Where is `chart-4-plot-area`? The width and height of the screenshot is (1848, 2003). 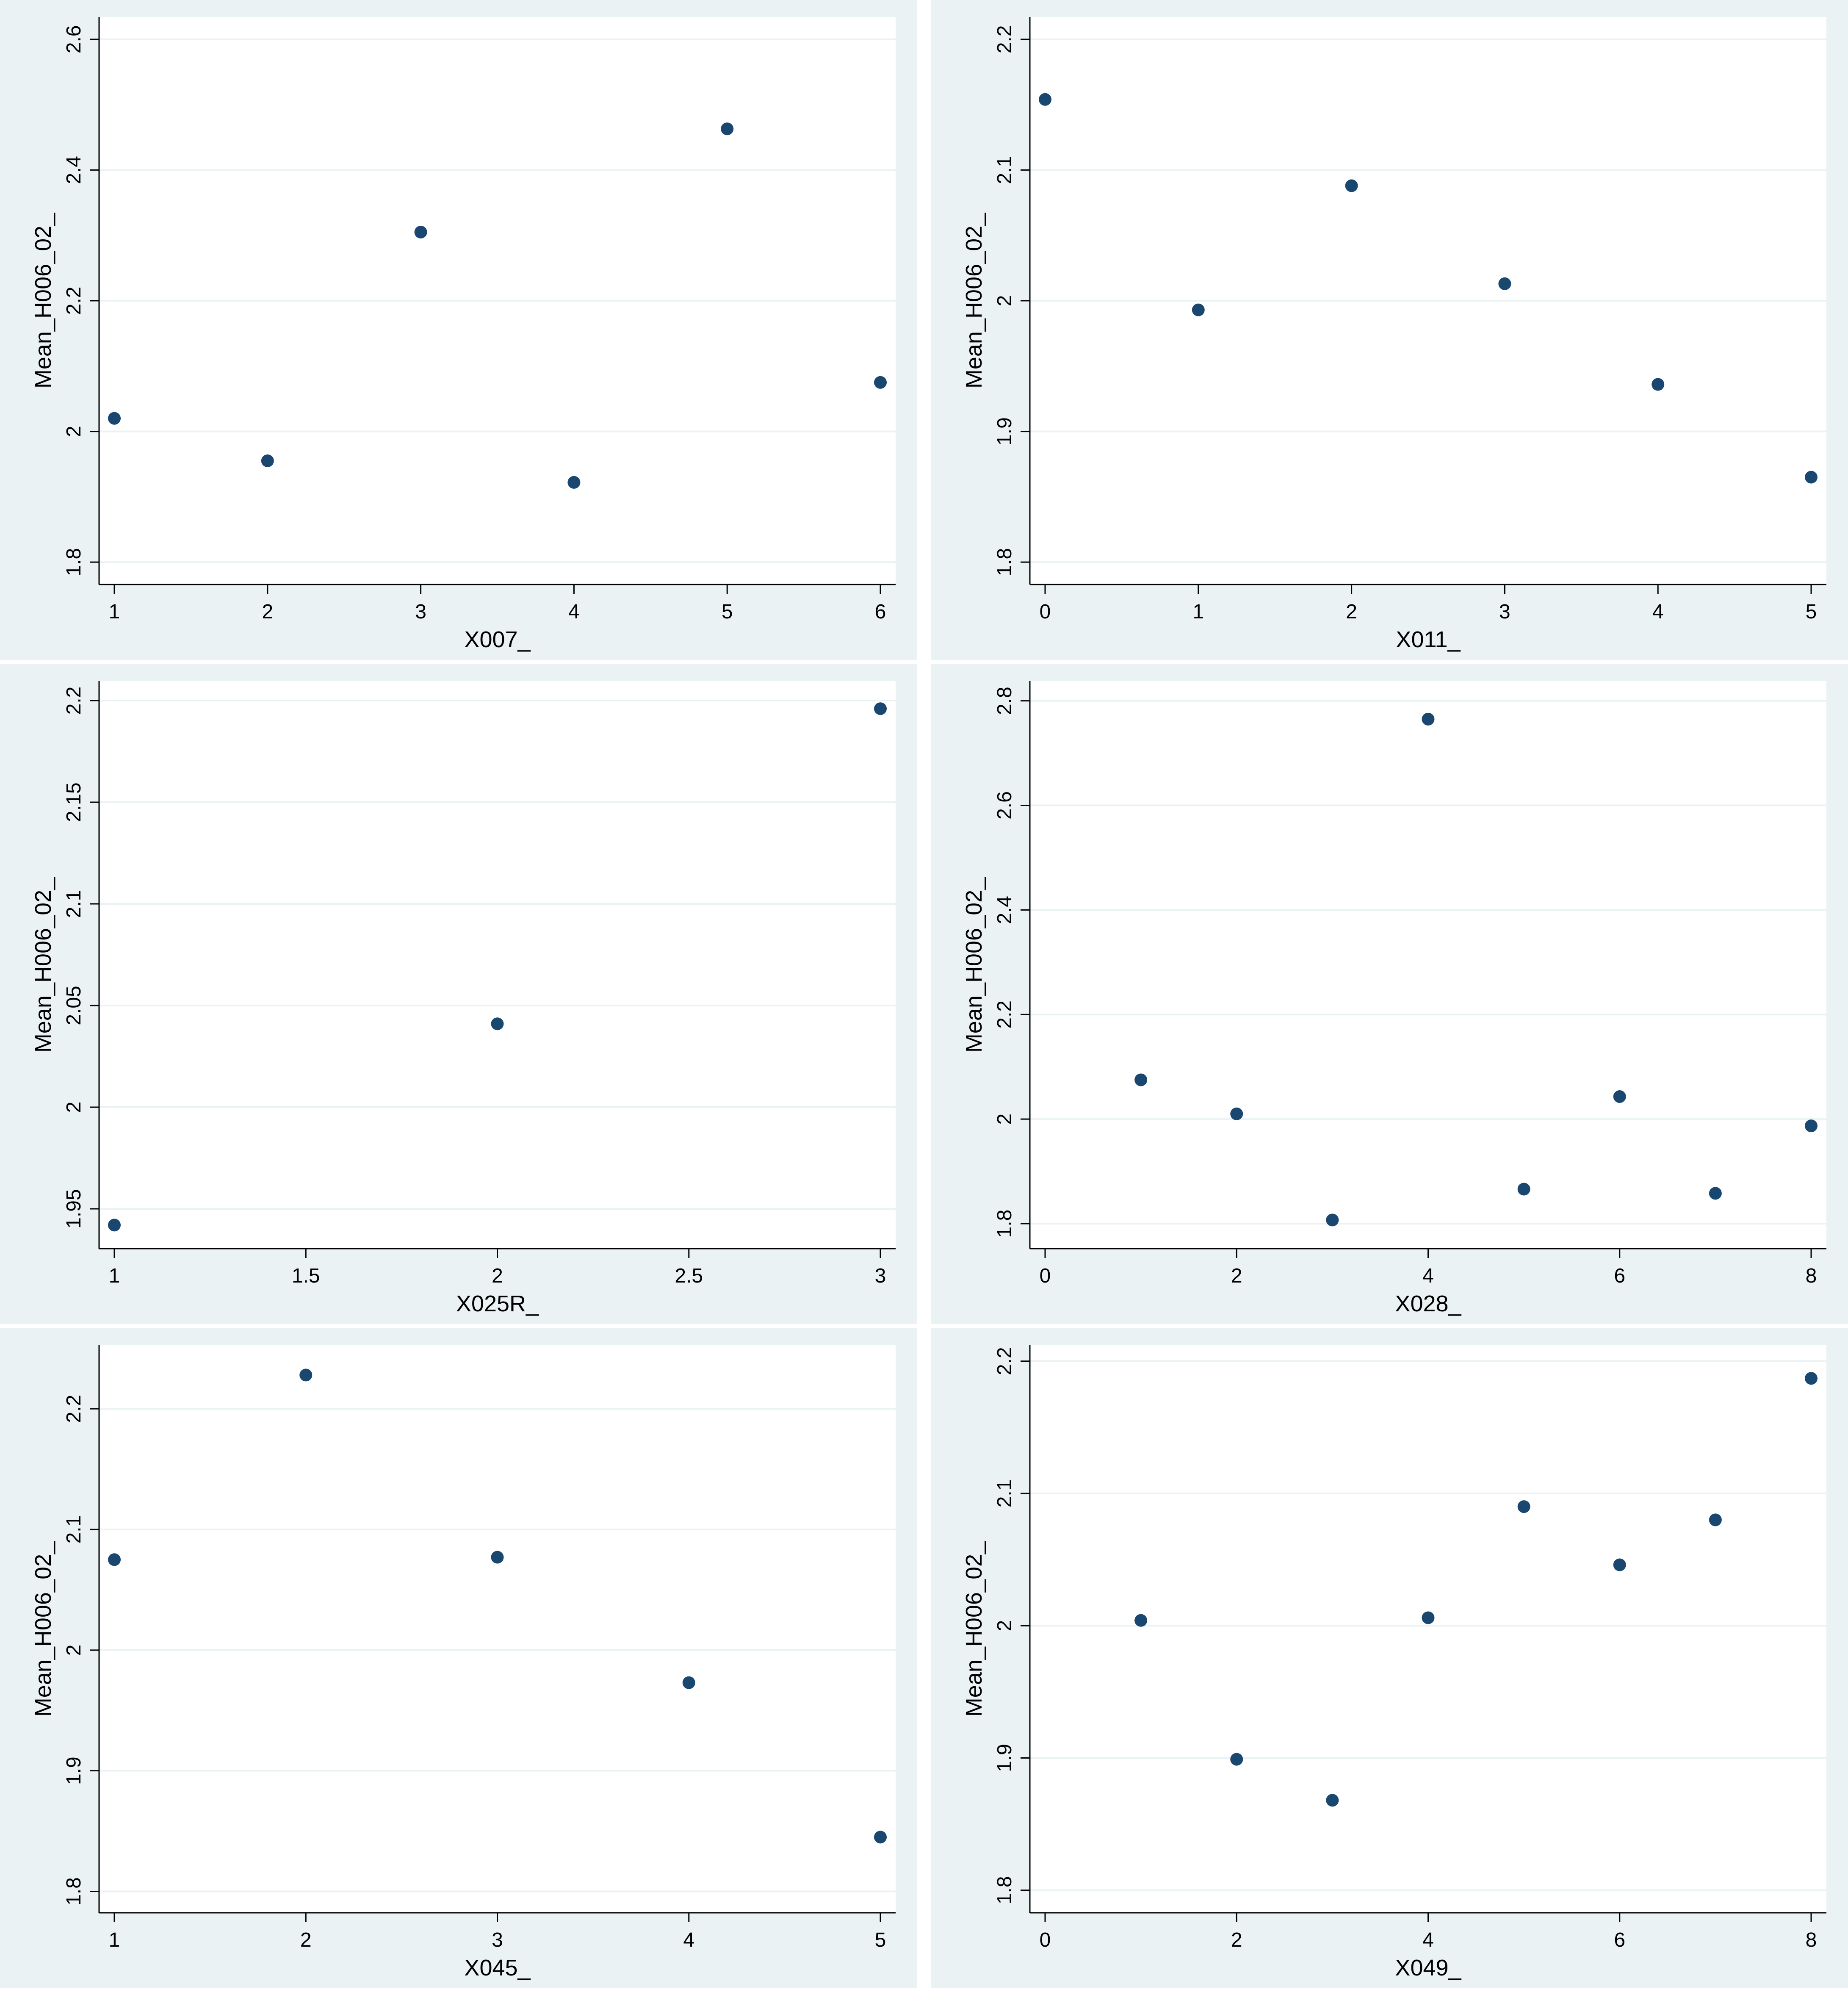
chart-4-plot-area is located at coordinates (497, 1629).